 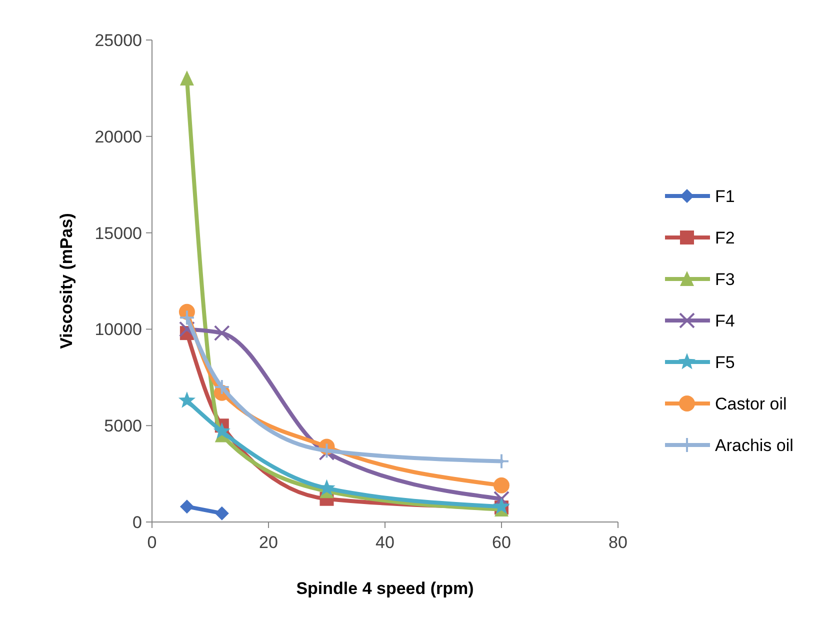 What do you see at coordinates (268, 542) in the screenshot?
I see `x-tick-label: 20` at bounding box center [268, 542].